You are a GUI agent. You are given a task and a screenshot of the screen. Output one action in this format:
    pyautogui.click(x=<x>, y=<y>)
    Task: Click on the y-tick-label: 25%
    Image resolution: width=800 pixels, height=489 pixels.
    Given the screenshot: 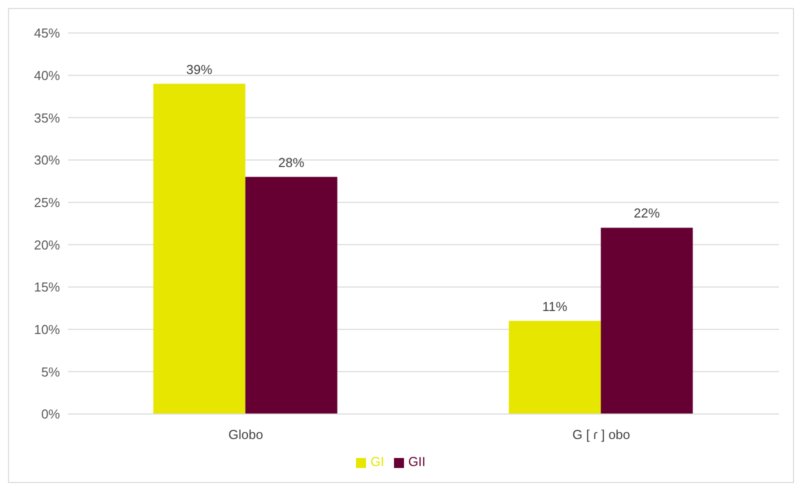 What is the action you would take?
    pyautogui.click(x=47, y=202)
    